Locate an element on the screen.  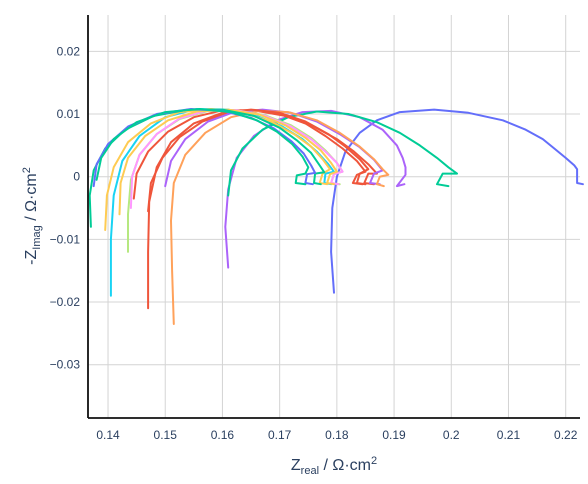
x-axis-title-sub: real is located at coordinates (310, 471).